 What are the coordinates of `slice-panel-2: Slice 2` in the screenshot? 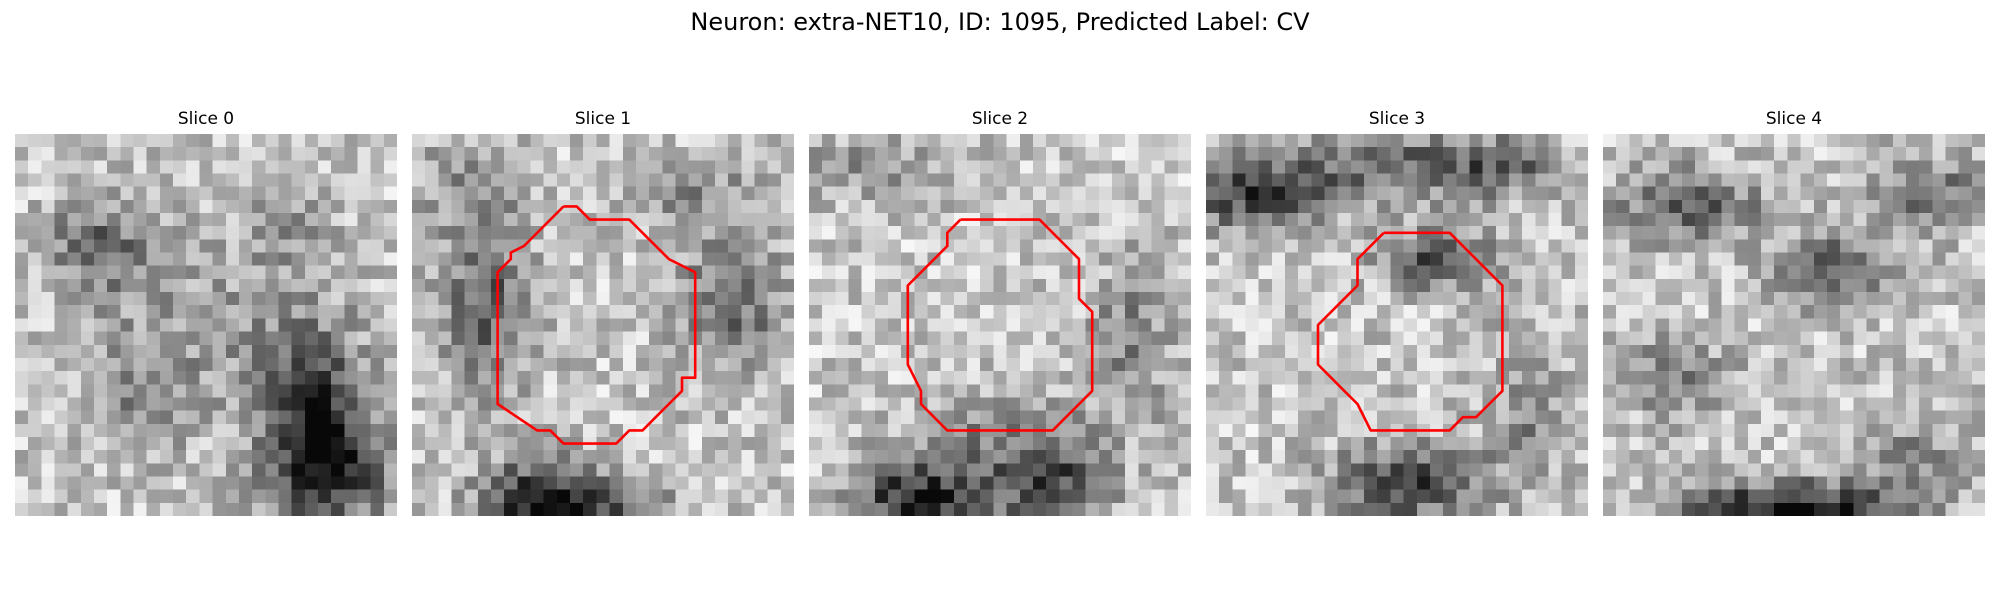 It's located at (1000, 312).